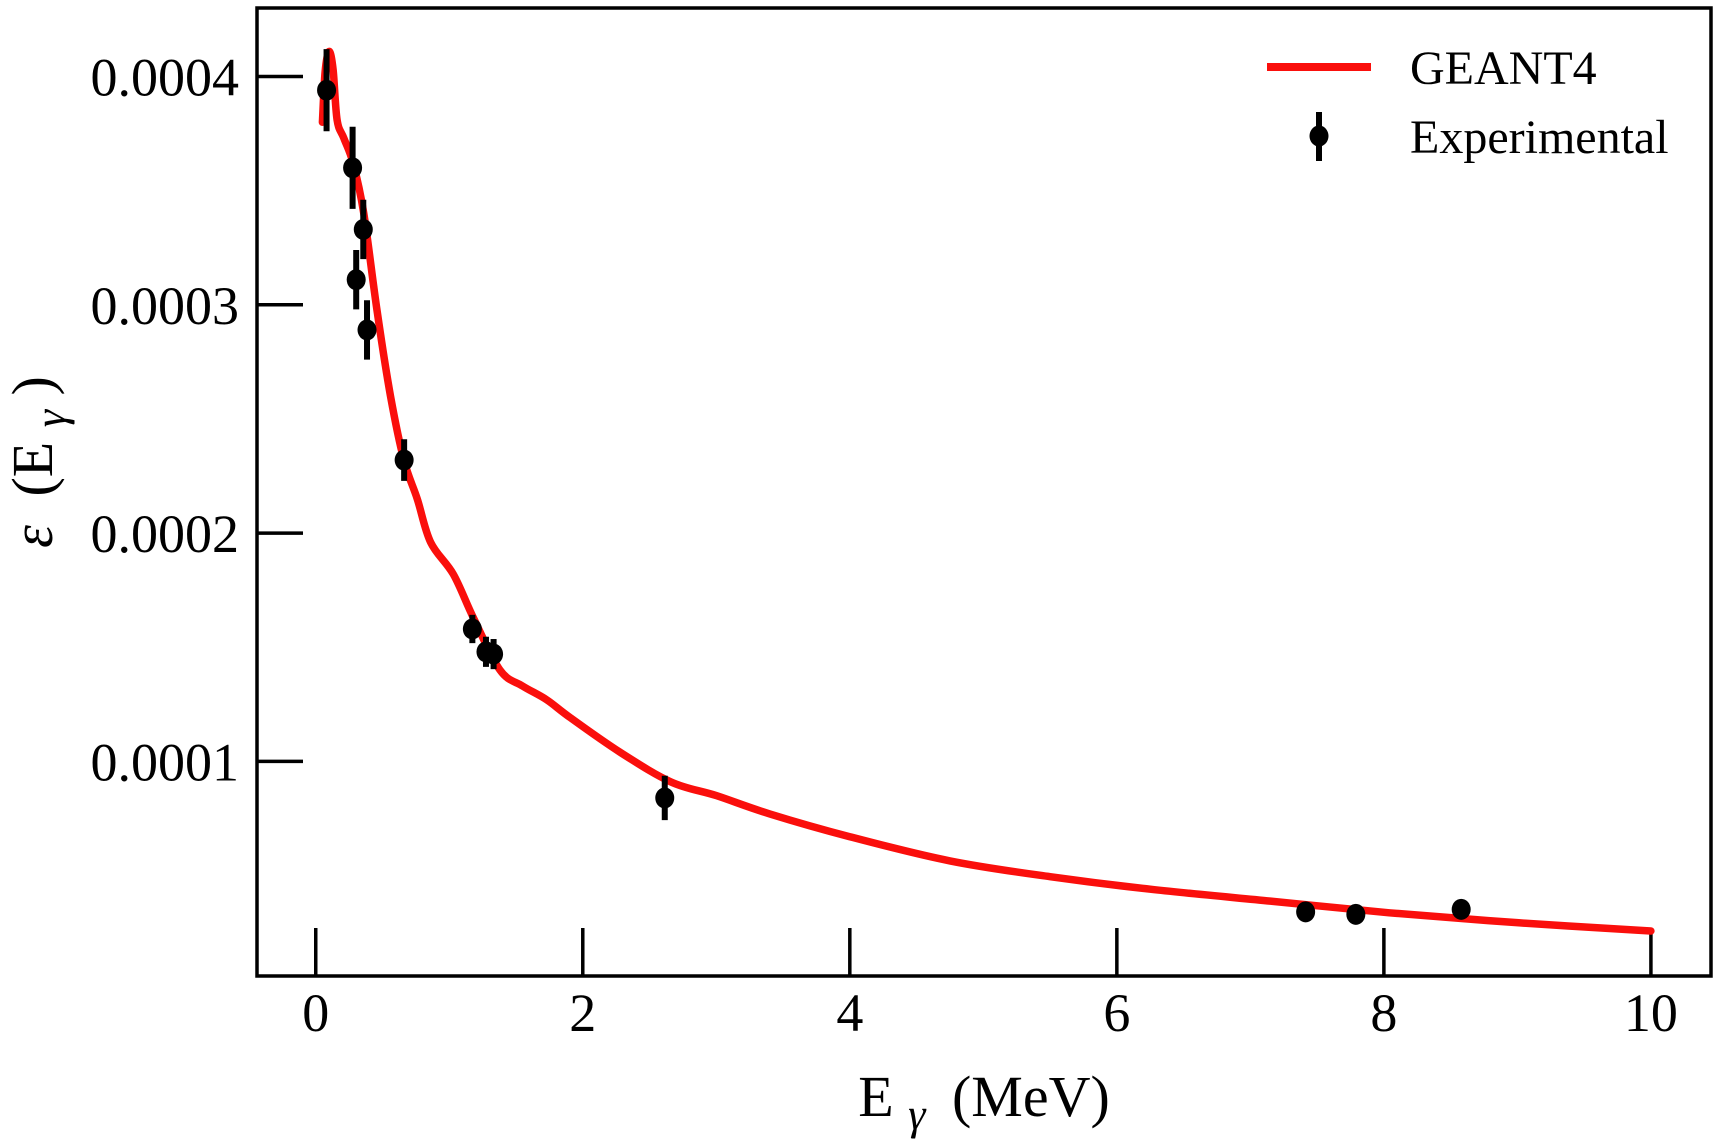  What do you see at coordinates (875, 1096) in the screenshot?
I see `x-axis-title-base: E` at bounding box center [875, 1096].